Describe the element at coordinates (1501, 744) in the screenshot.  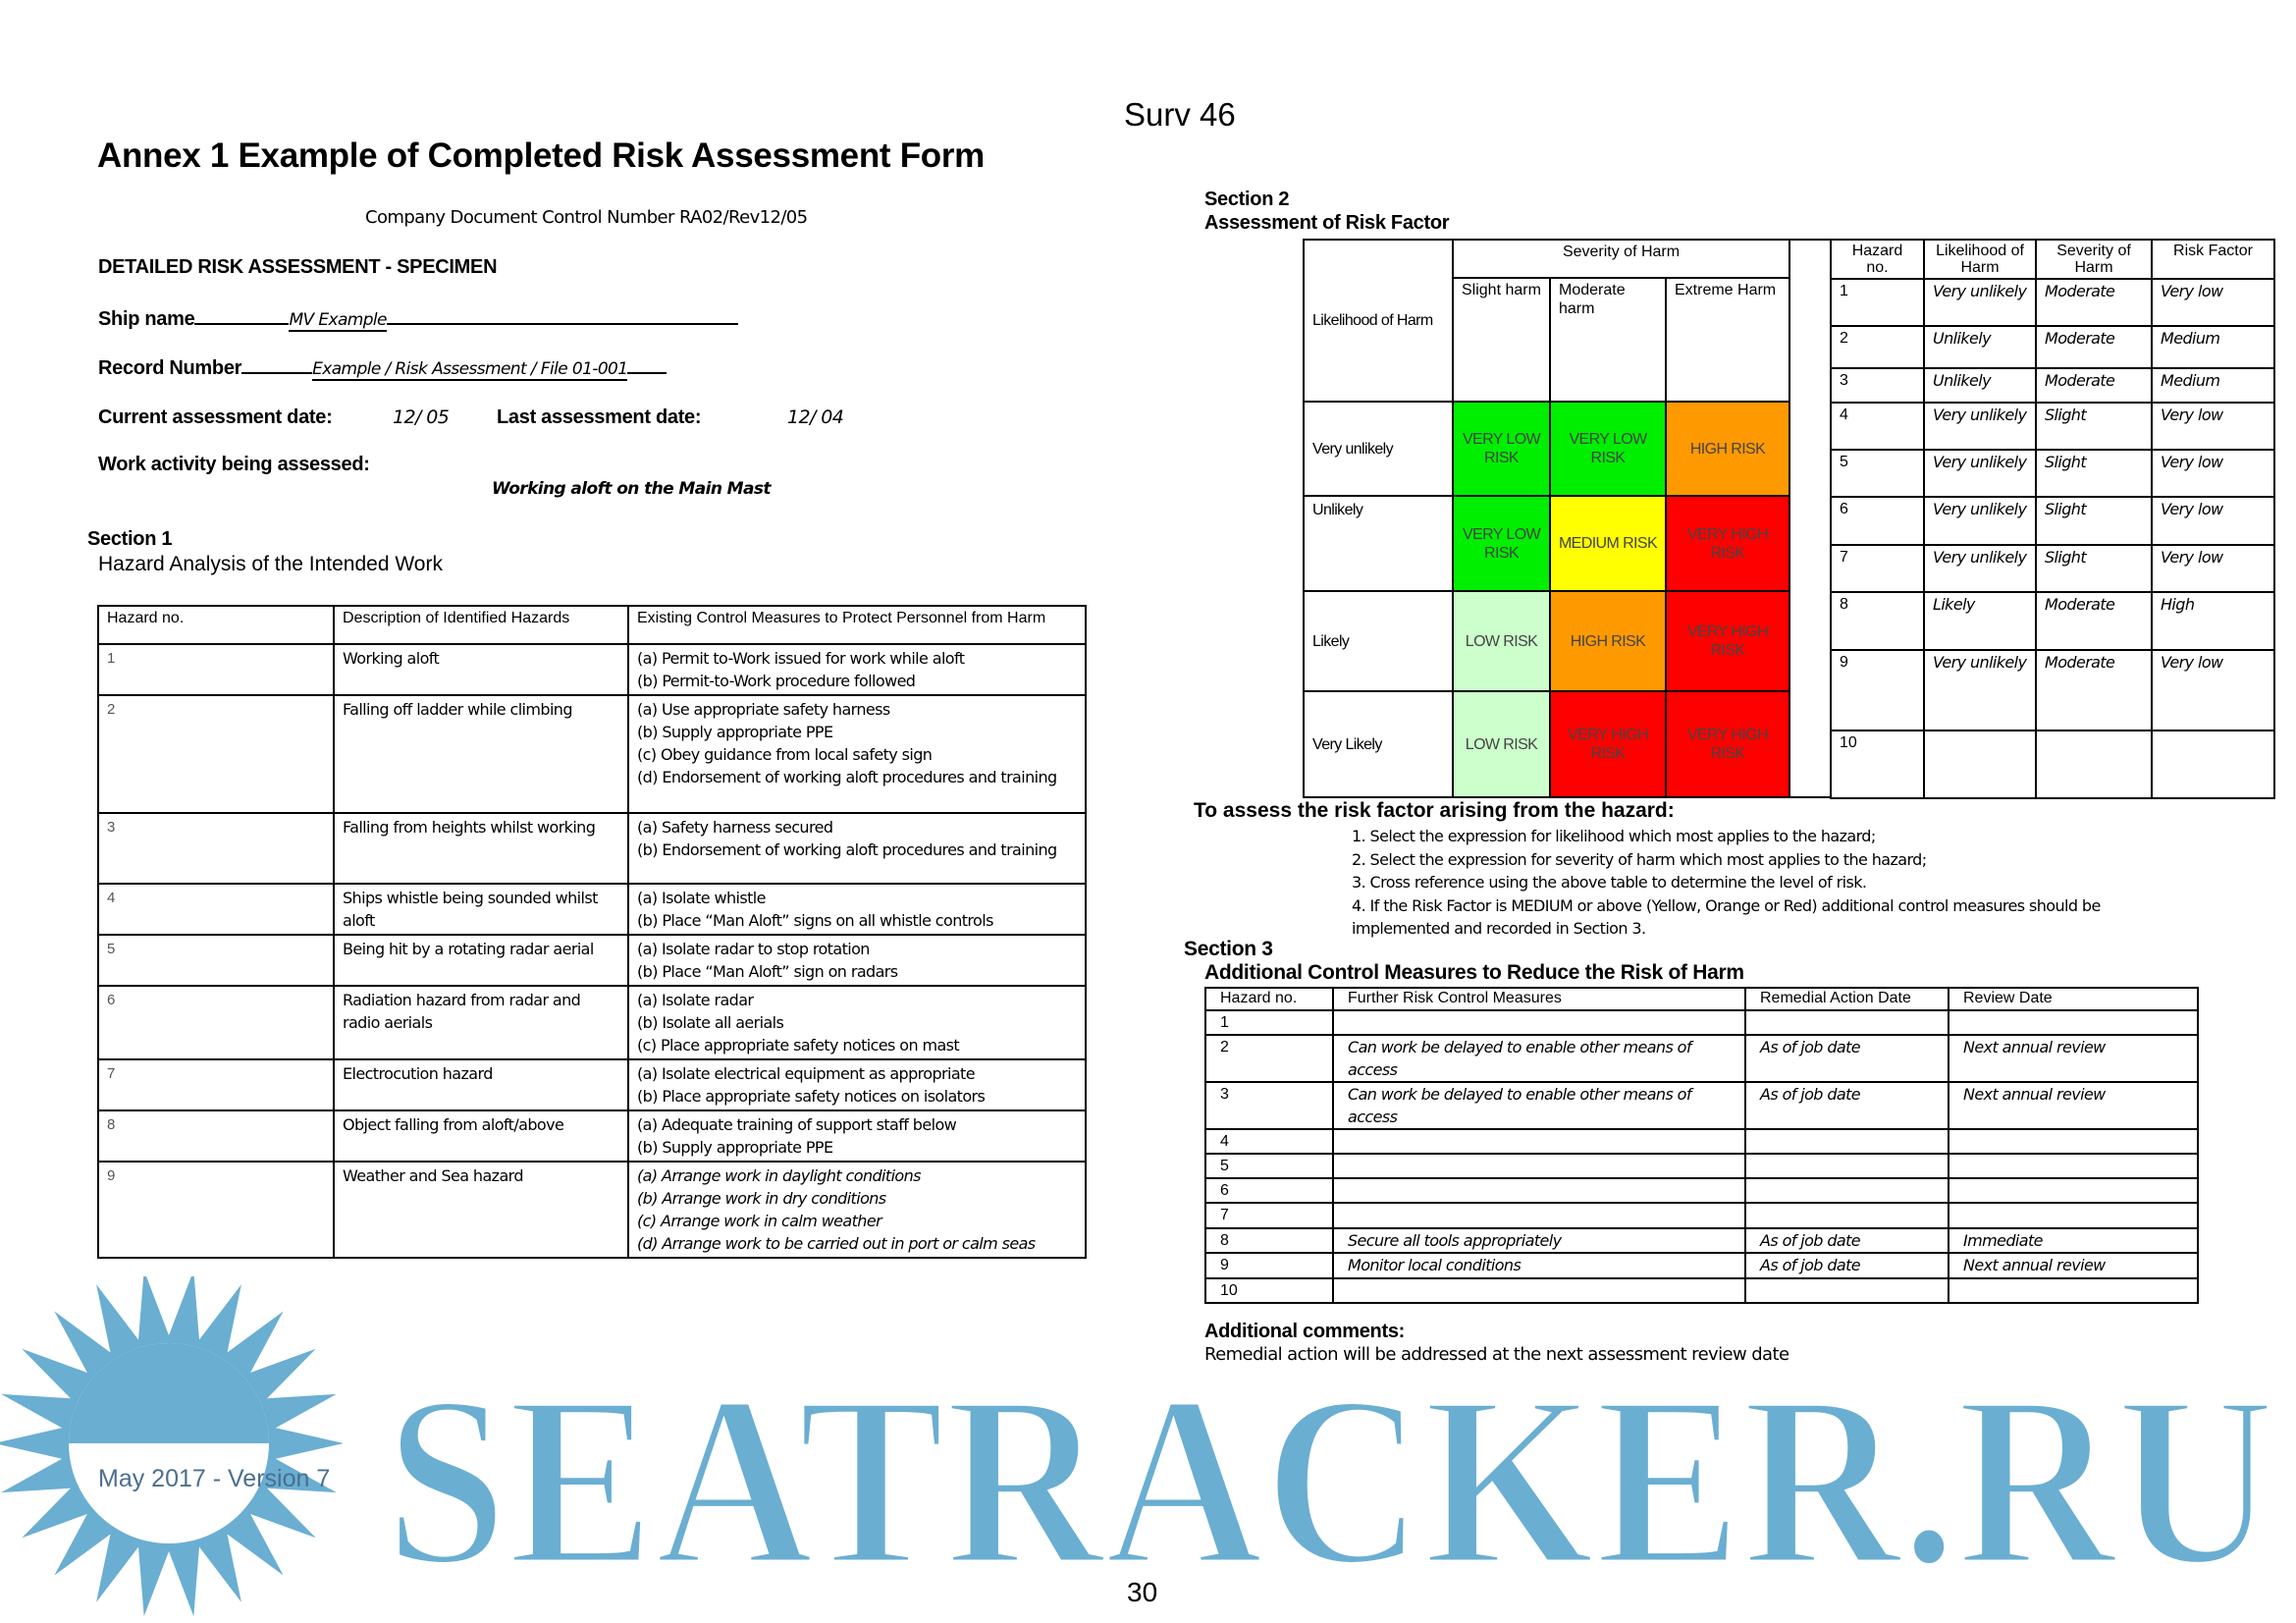
I see `risk-cell: LOW RISK` at that location.